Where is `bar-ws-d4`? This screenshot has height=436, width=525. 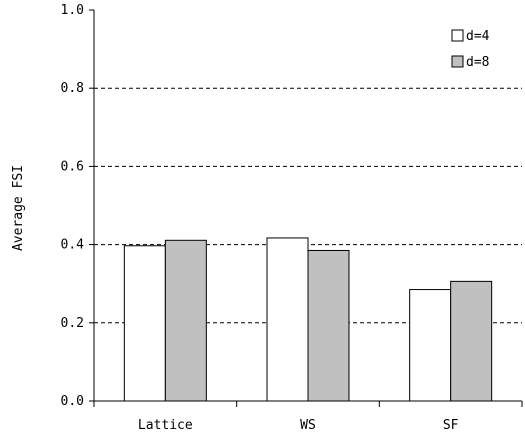
bar-ws-d4 is located at coordinates (287, 319).